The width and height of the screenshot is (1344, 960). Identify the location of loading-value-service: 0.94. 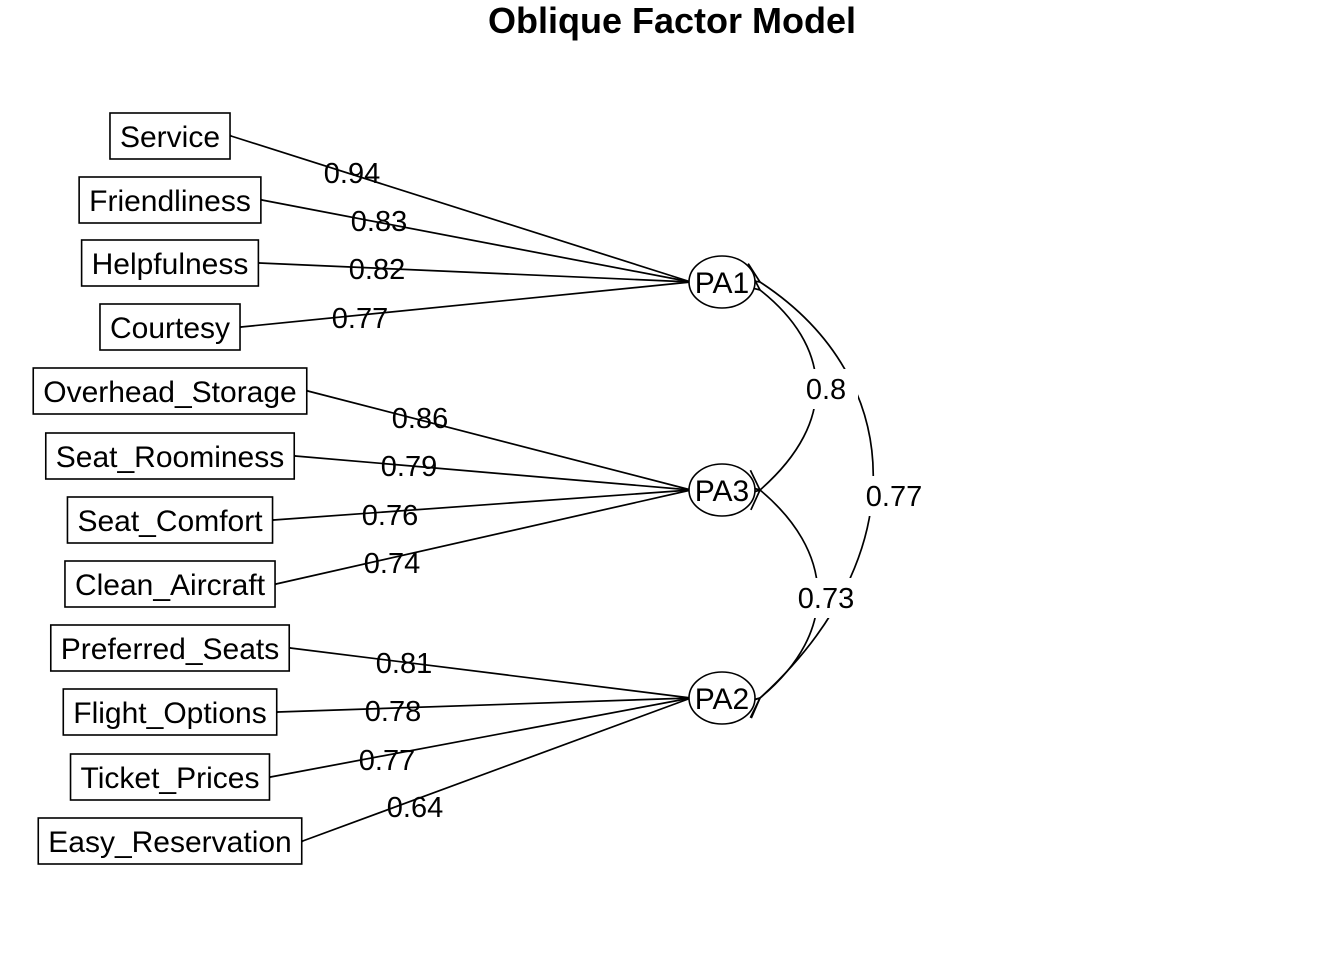
(352, 174).